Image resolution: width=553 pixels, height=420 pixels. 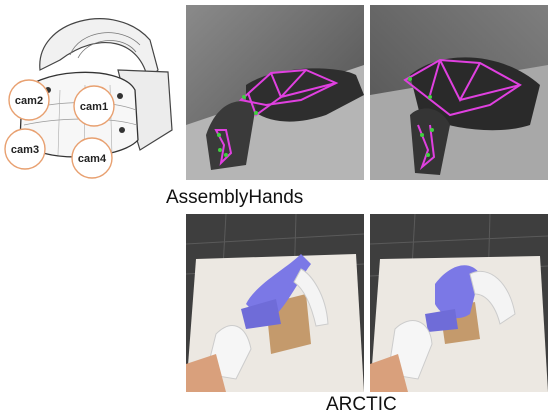 I want to click on arctic-caption: ARCTIC, so click(x=361, y=404).